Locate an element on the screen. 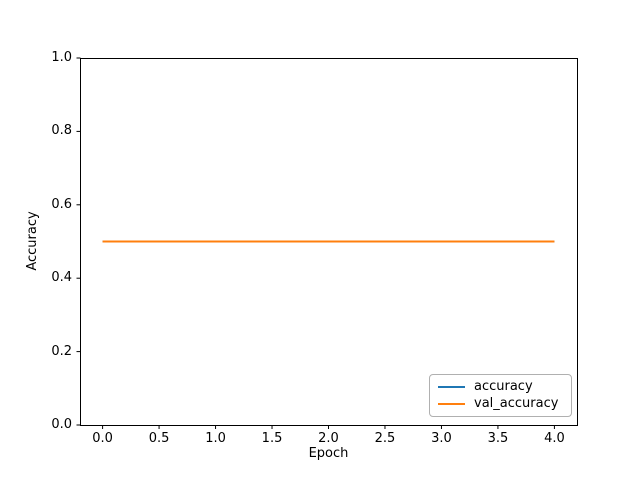 The height and width of the screenshot is (480, 640). x-tick-label: 2.0 is located at coordinates (328, 438).